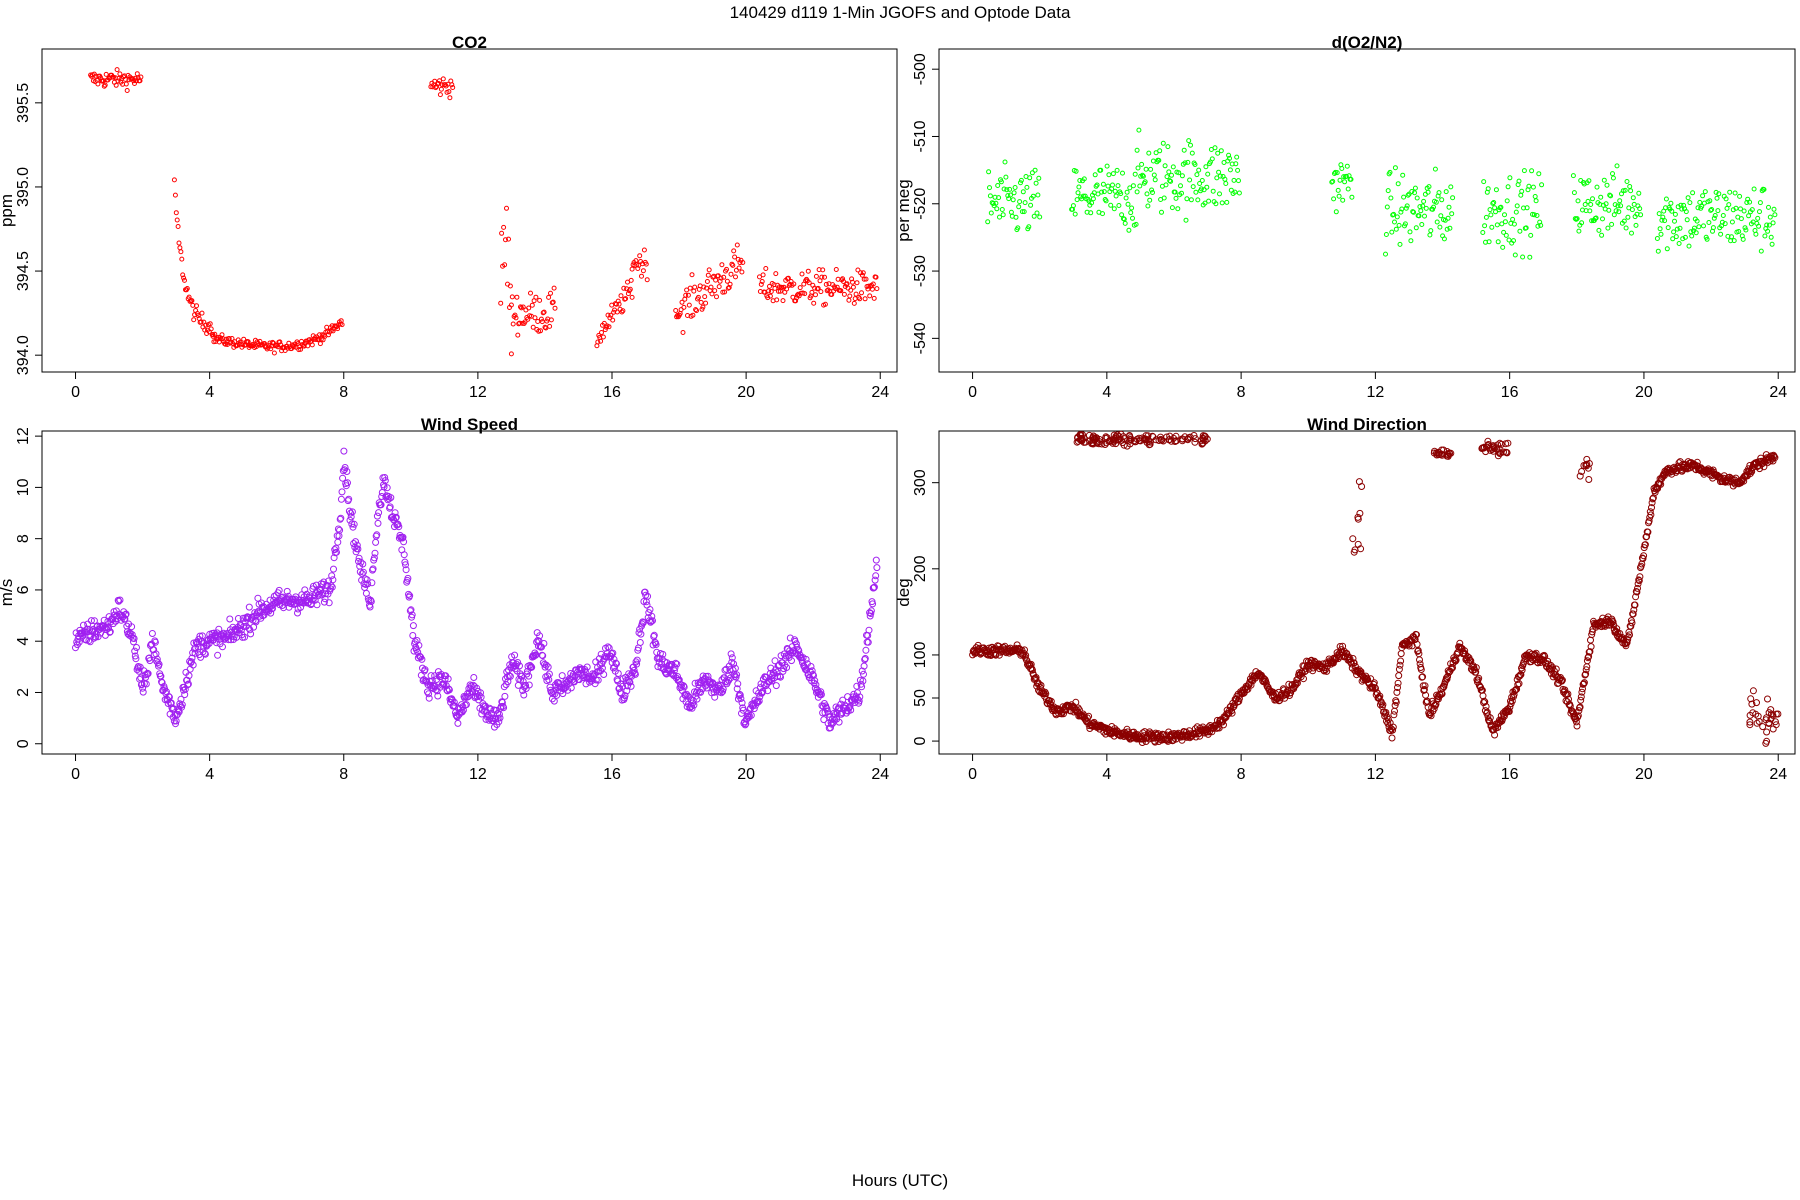 This screenshot has height=1200, width=1800. Describe the element at coordinates (920, 271) in the screenshot. I see `o2n2-ytick-label: -530` at that location.